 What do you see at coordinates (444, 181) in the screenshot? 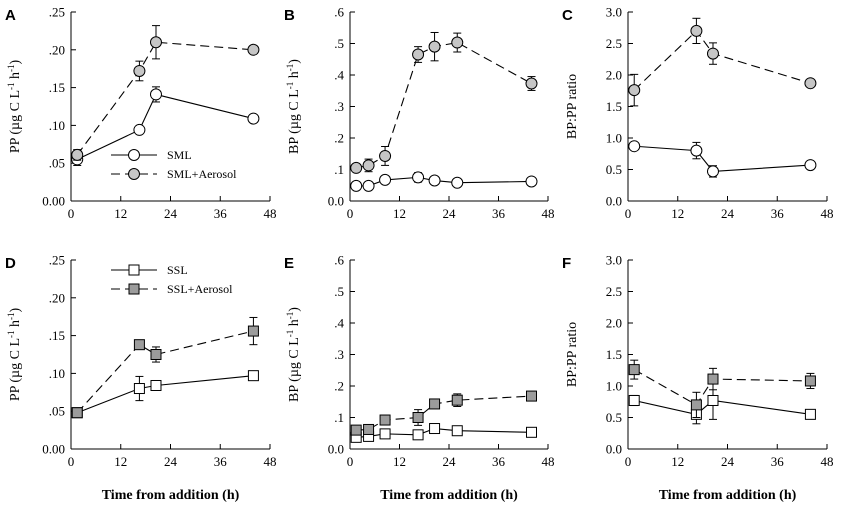
I see `series-sml` at bounding box center [444, 181].